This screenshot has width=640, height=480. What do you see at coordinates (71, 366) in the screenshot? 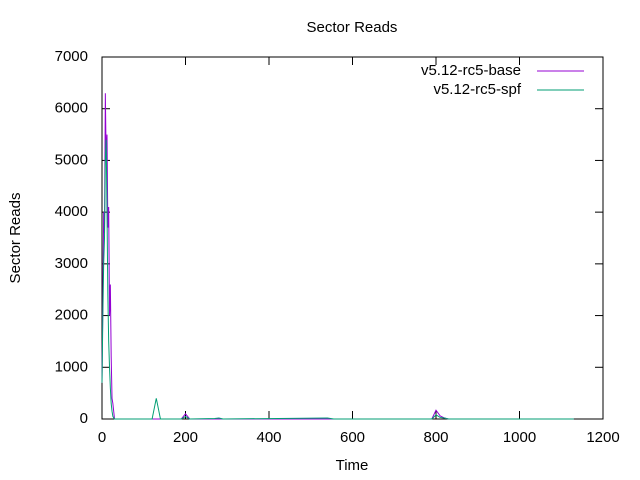
I see `y-tick-label: 1000` at bounding box center [71, 366].